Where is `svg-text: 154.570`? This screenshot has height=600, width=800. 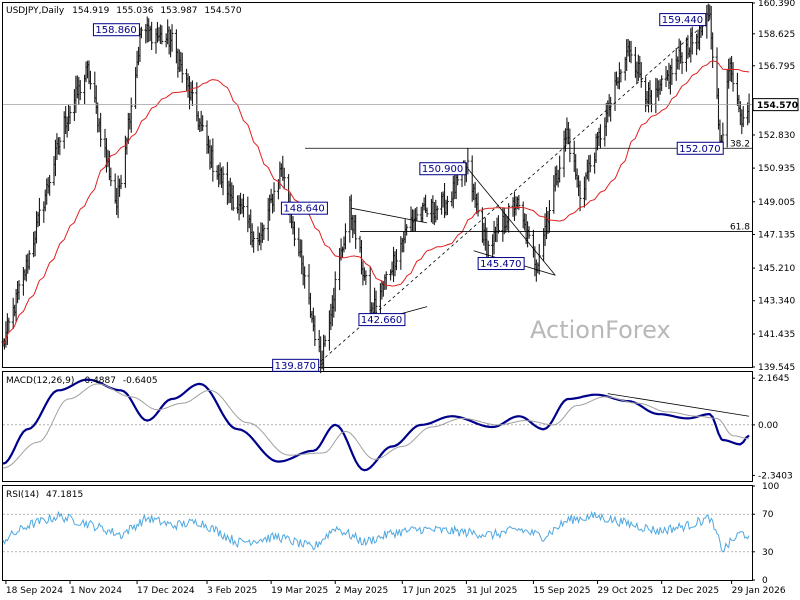
svg-text: 154.570 is located at coordinates (777, 106).